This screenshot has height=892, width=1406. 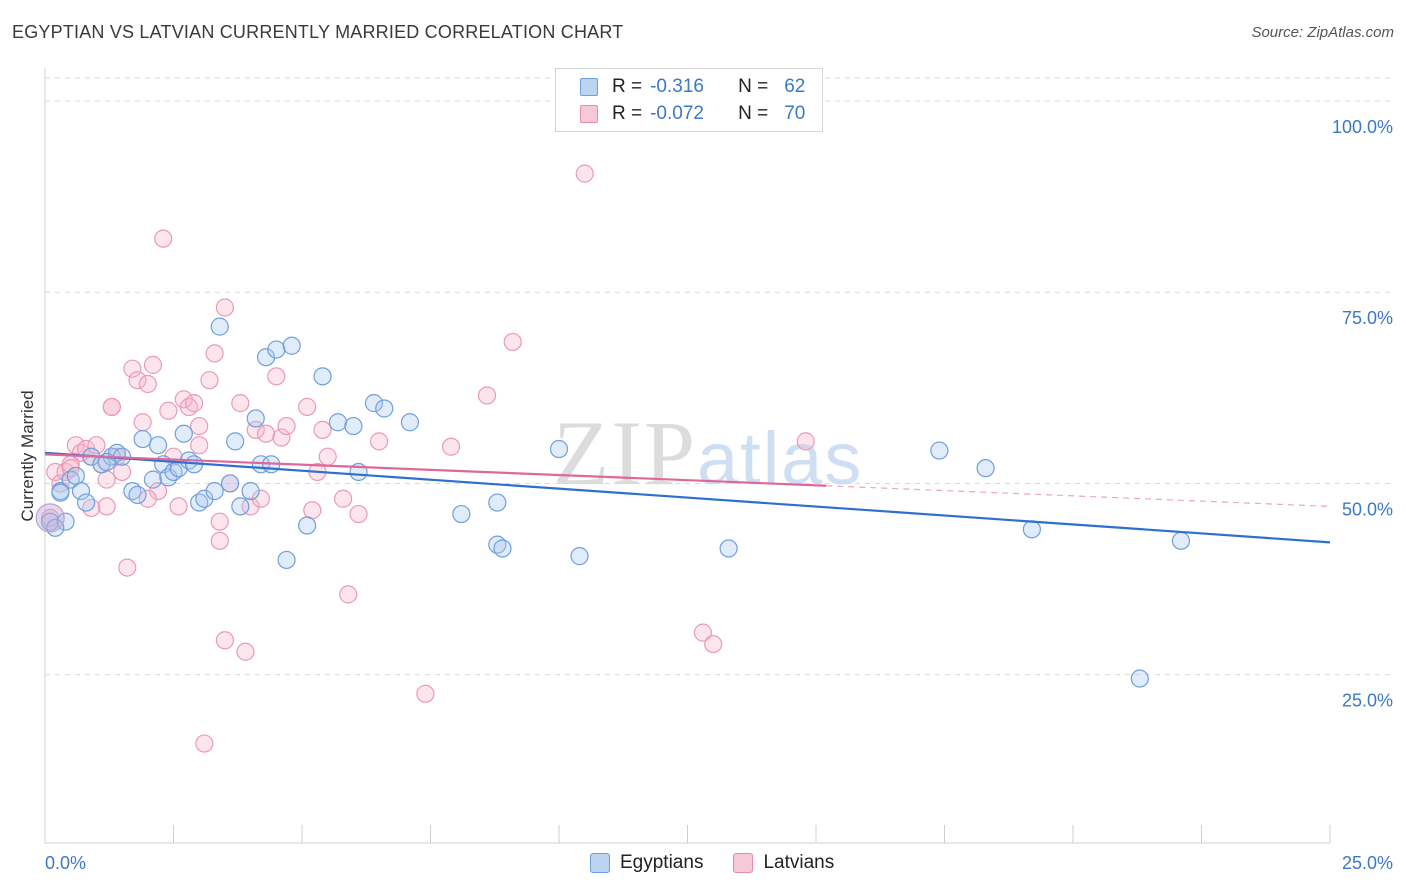 I want to click on legend-item-egyptians: Egyptians, so click(x=646, y=863).